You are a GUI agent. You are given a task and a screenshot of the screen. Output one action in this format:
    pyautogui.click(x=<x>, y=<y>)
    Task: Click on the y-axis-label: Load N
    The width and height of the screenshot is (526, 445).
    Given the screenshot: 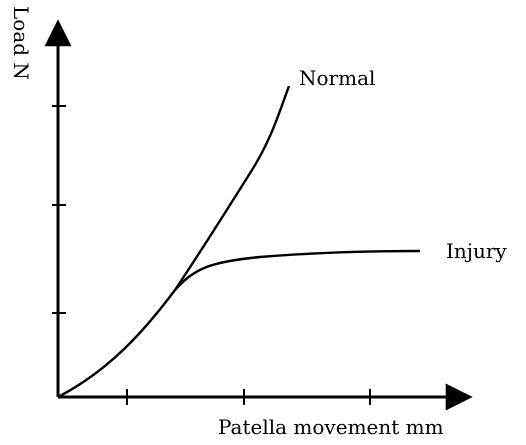 What is the action you would take?
    pyautogui.click(x=21, y=43)
    